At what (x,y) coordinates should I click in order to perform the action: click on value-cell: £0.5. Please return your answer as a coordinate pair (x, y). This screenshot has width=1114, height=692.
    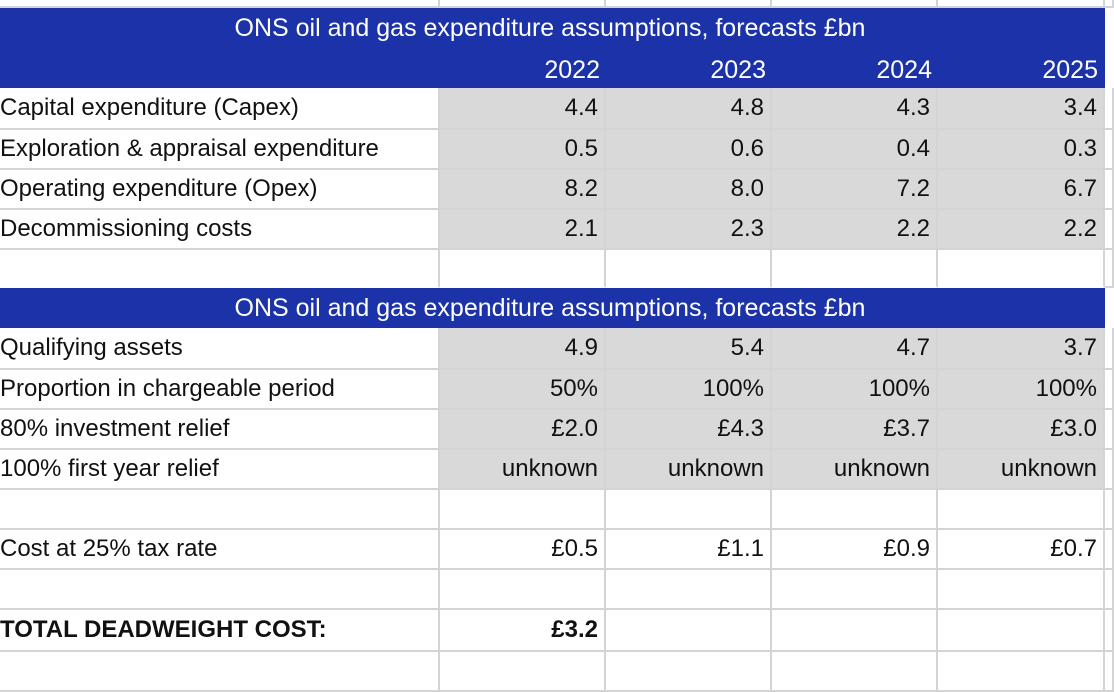
    Looking at the image, I should click on (523, 550).